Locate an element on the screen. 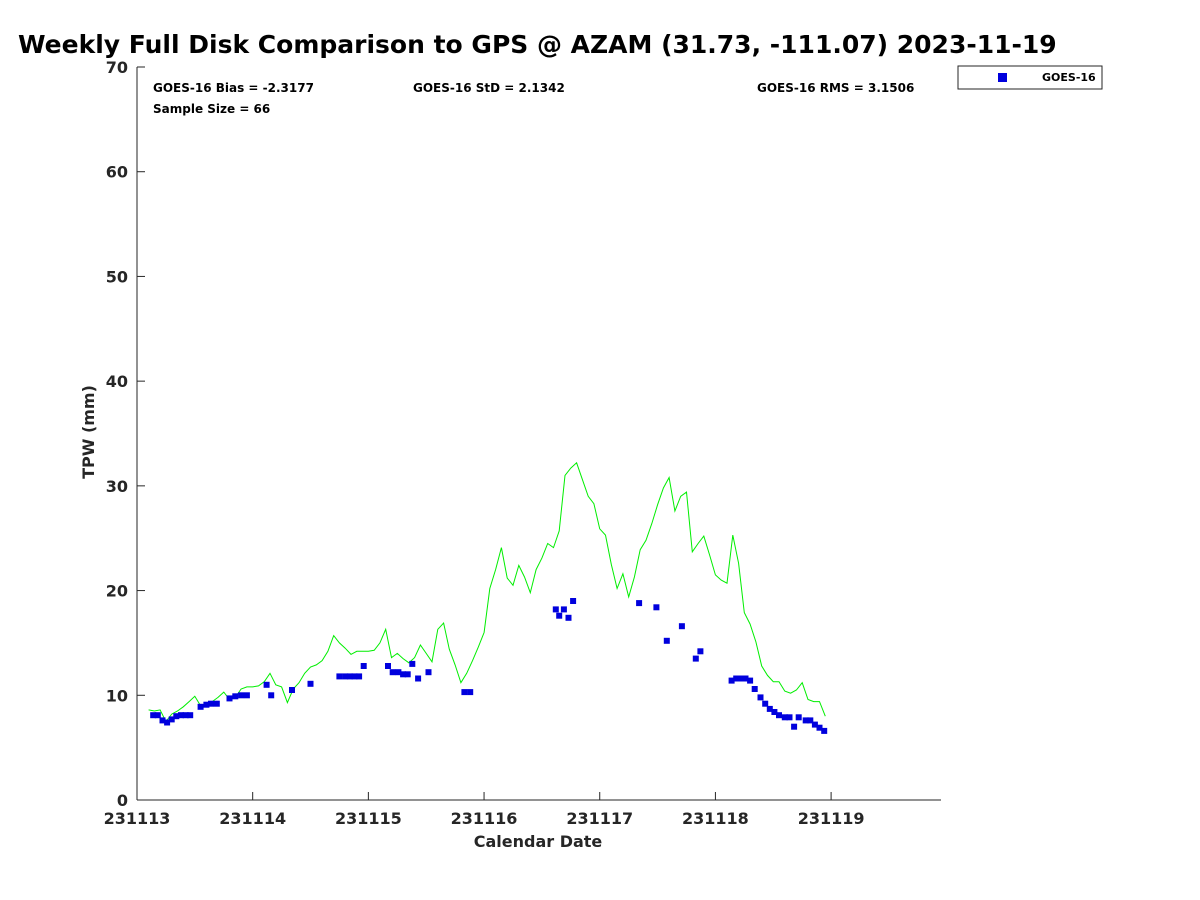  x-tick-label: 231113 is located at coordinates (137, 818).